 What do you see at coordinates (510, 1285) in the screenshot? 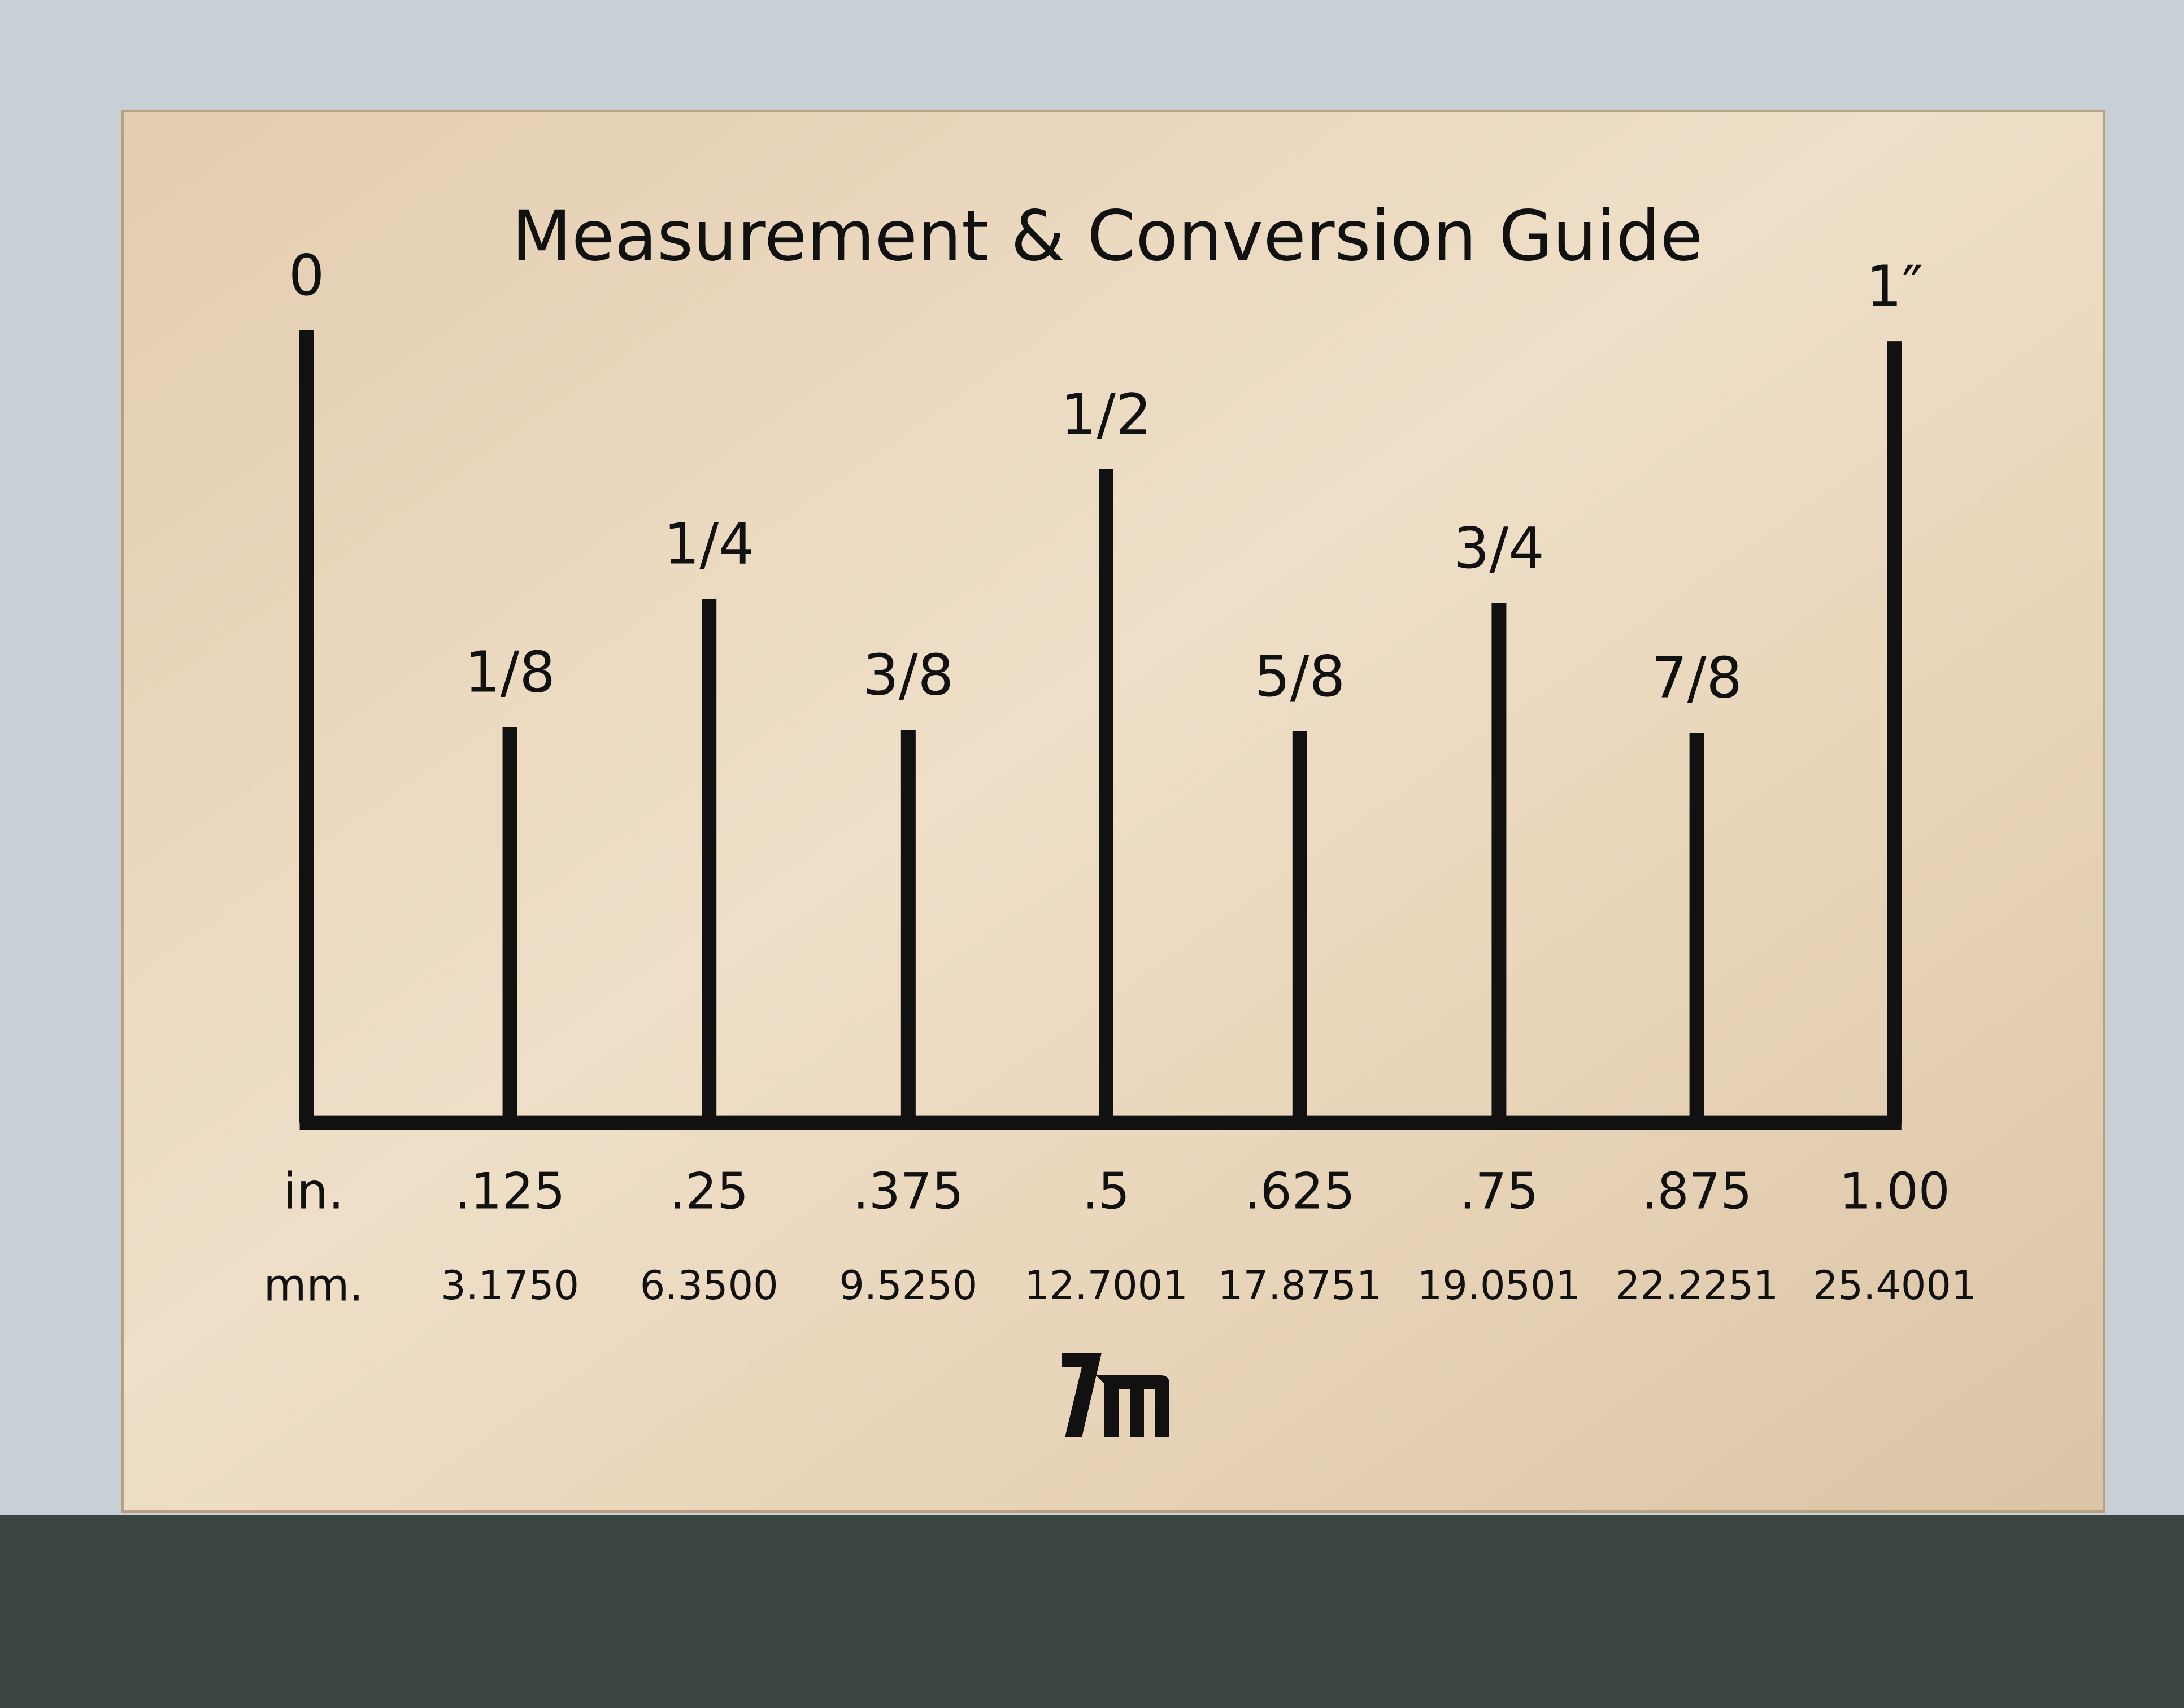
I see `mm-value: 3.1750` at bounding box center [510, 1285].